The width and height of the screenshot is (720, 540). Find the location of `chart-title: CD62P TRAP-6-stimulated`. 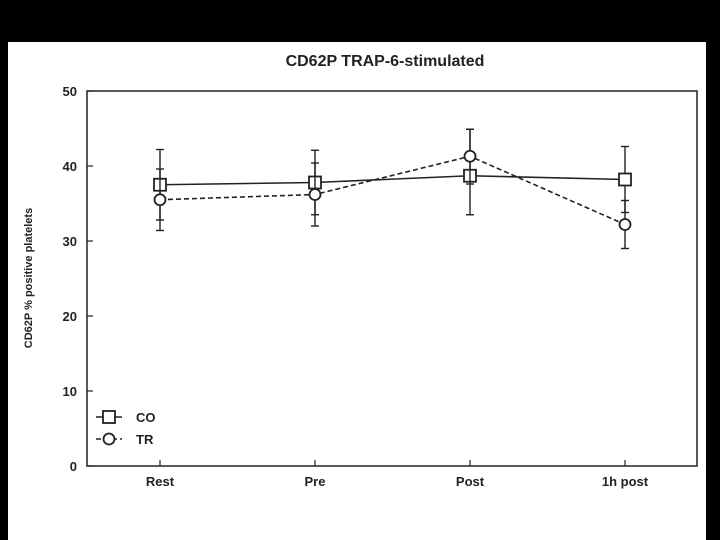

chart-title: CD62P TRAP-6-stimulated is located at coordinates (385, 61).